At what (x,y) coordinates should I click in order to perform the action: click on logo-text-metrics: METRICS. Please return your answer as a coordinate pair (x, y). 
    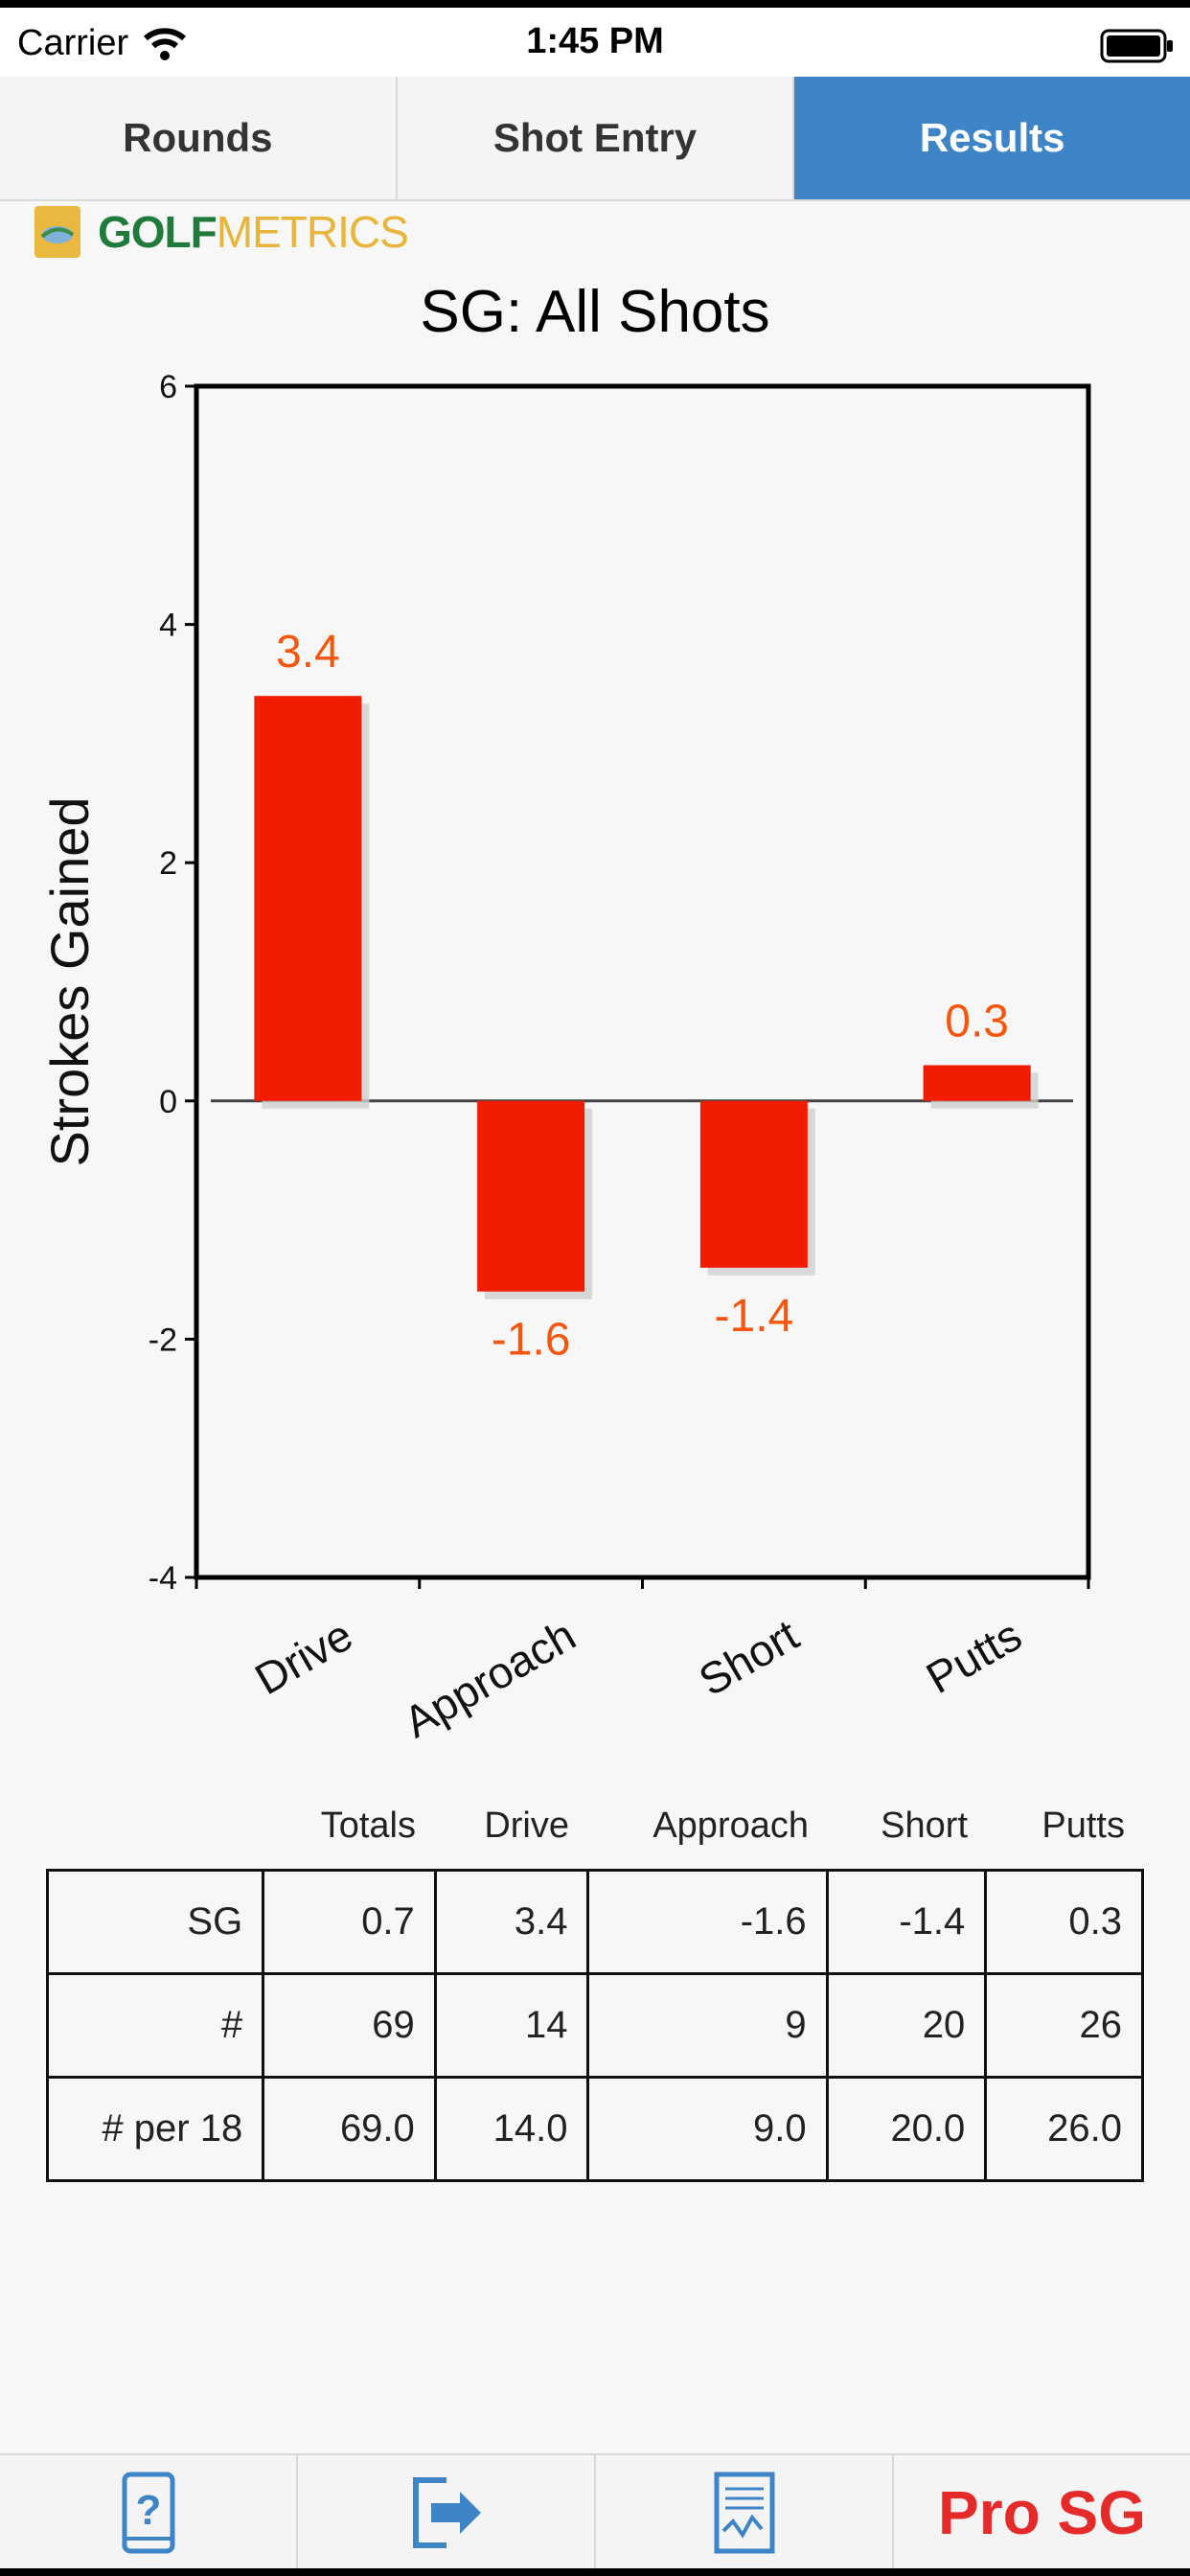
    Looking at the image, I should click on (312, 232).